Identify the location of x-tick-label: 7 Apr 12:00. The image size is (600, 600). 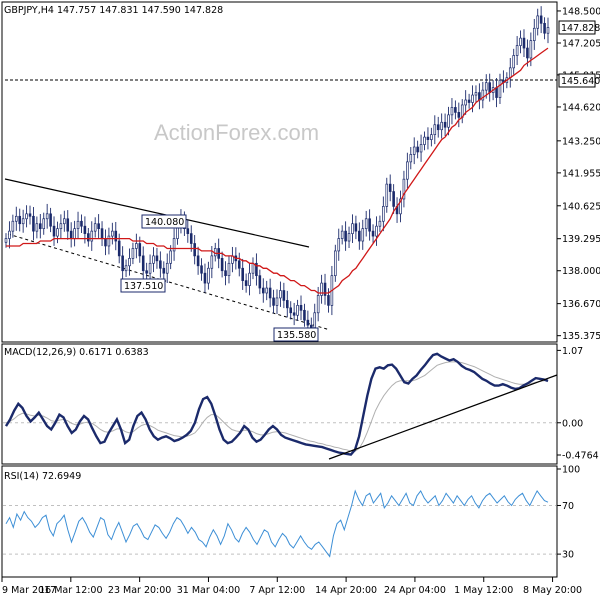
(277, 590).